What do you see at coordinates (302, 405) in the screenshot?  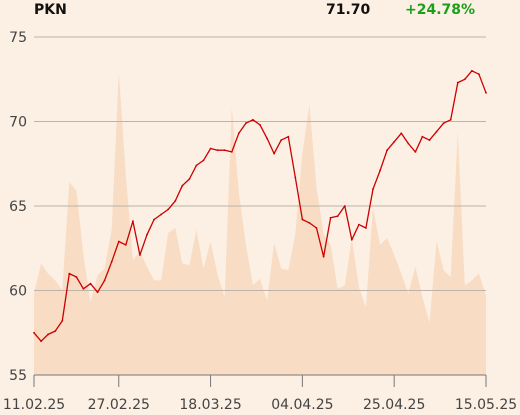 I see `x-tick-label-3: 04.04.25` at bounding box center [302, 405].